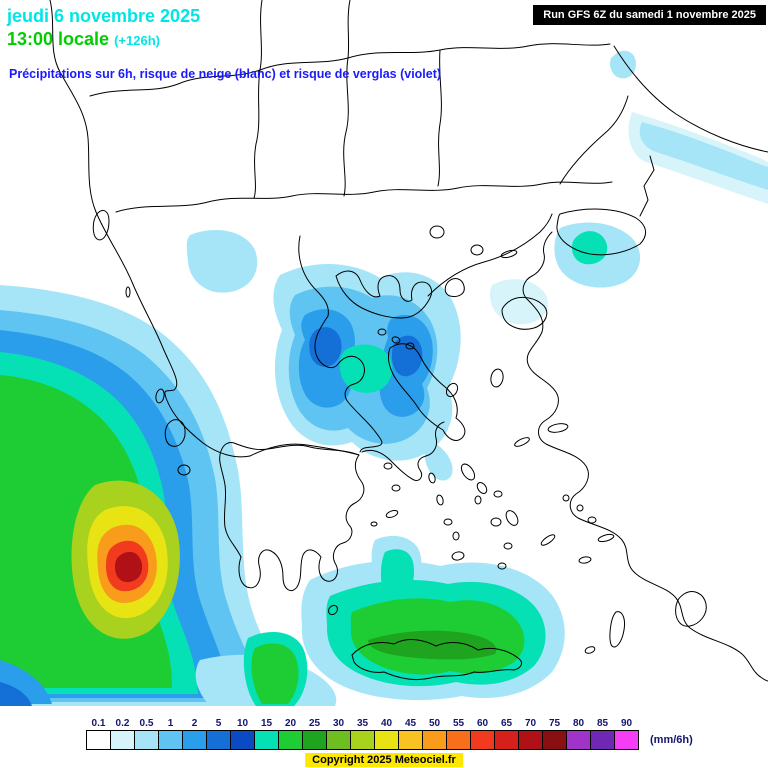  I want to click on legend-step: 0.2, so click(122, 734).